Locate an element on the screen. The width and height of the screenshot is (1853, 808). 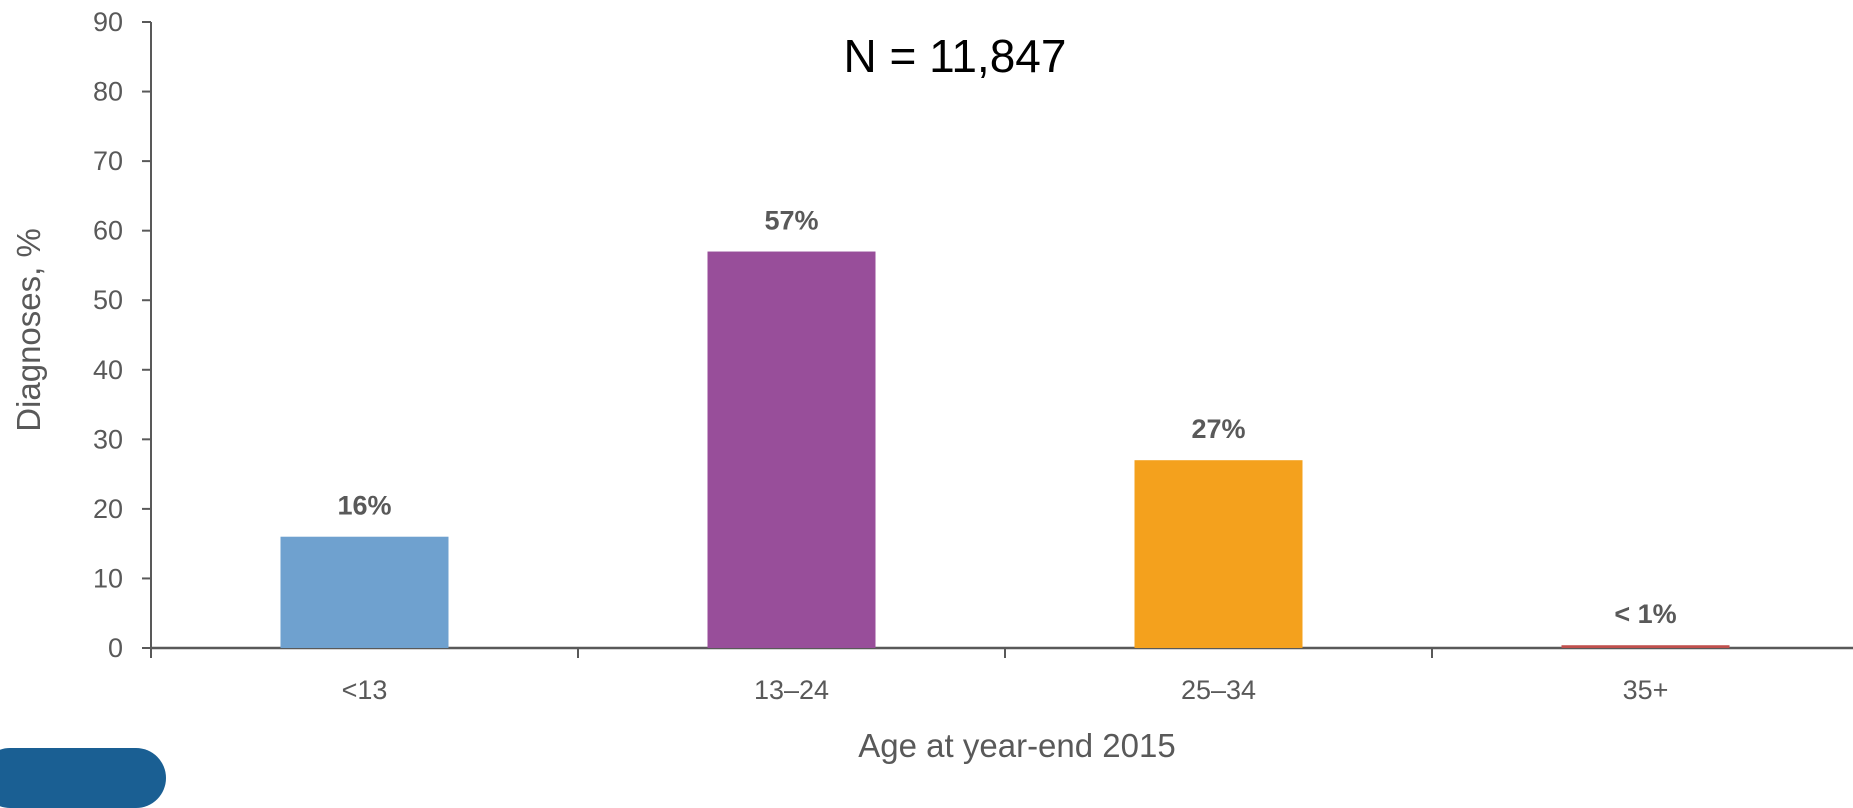
y-tick-label: 0 is located at coordinates (115, 648).